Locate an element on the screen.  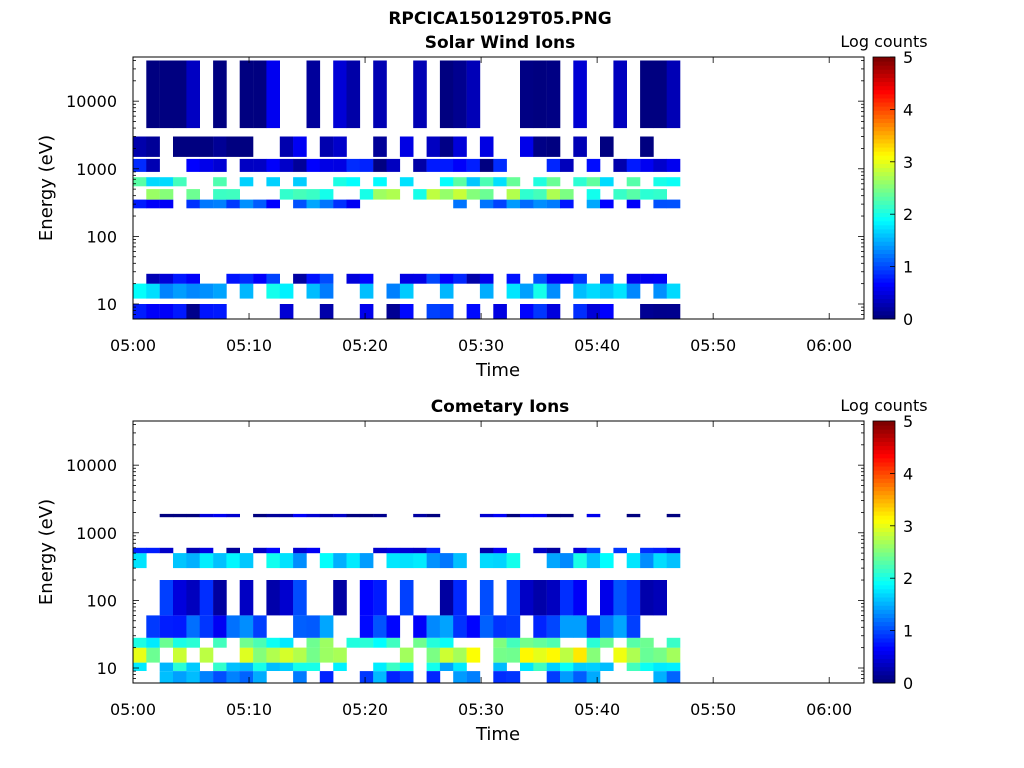
panel-title: Solar Wind Ions is located at coordinates (500, 43).